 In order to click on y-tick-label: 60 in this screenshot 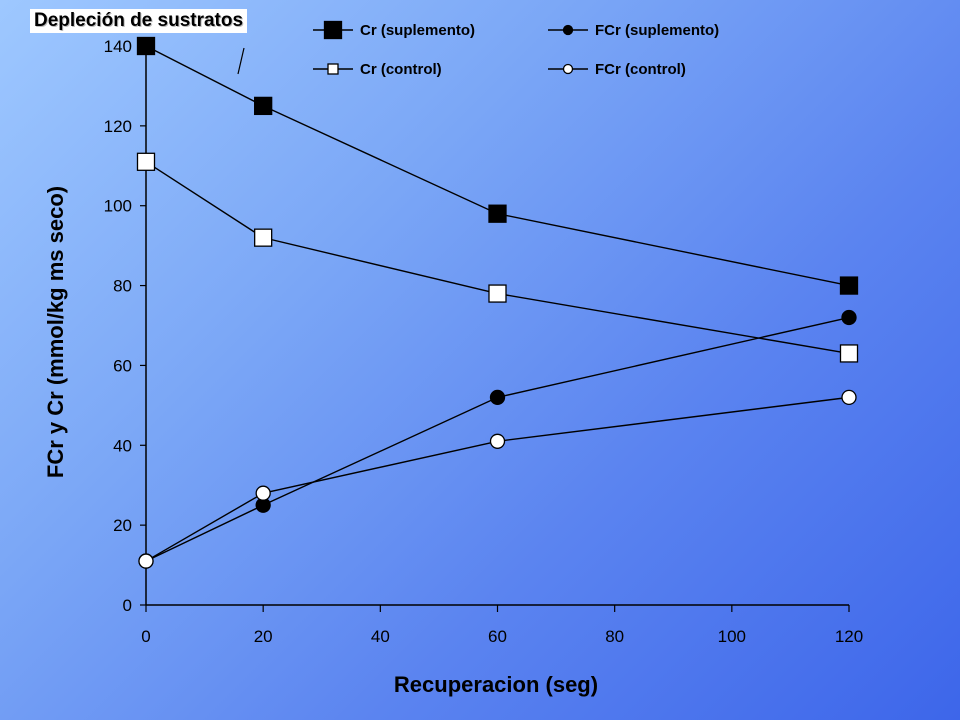, I will do `click(122, 365)`.